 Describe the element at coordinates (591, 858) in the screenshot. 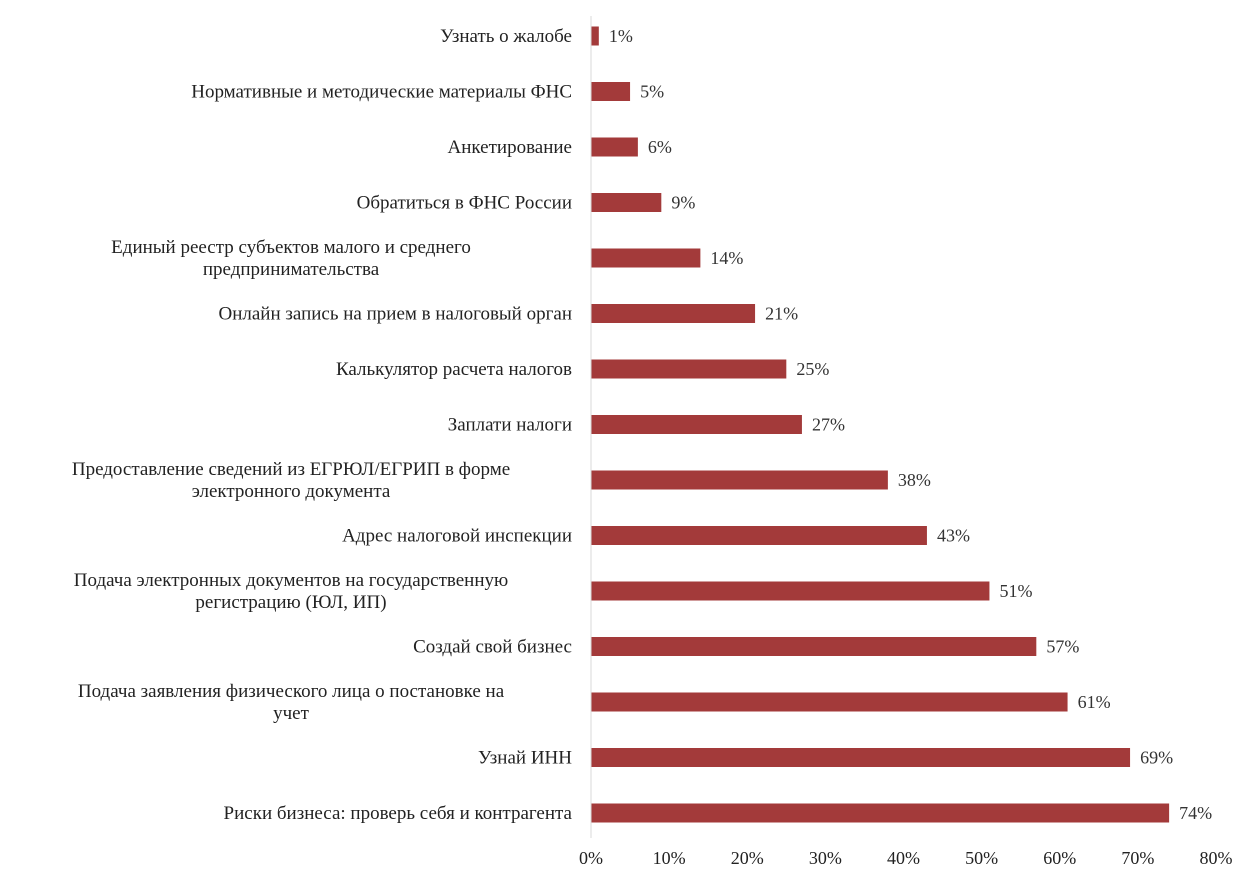

I see `x-tick-label: 0%` at that location.